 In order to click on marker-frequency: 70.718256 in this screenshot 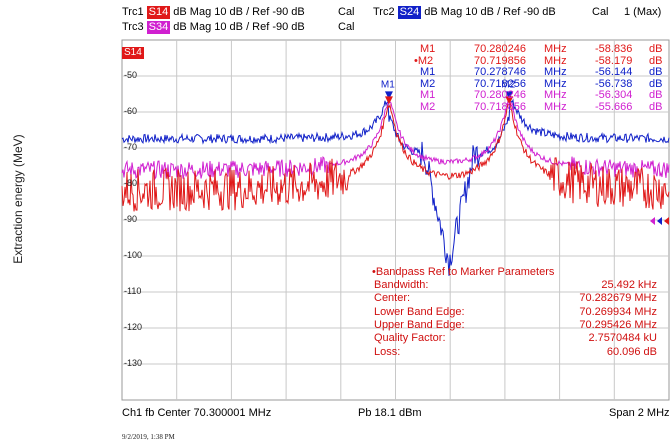, I will do `click(500, 83)`.